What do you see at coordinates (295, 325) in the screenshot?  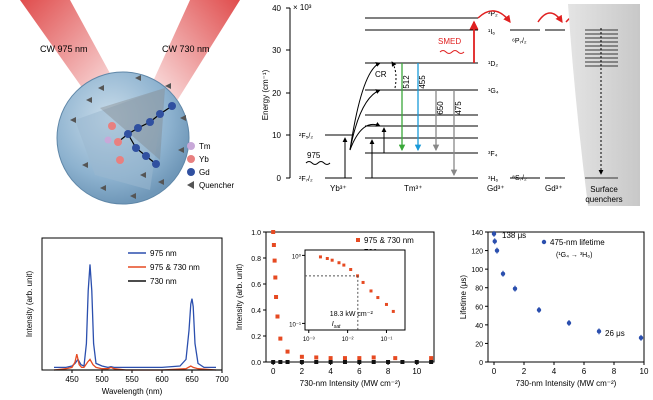 I see `inset-ytick-label: 10⁻¹` at bounding box center [295, 325].